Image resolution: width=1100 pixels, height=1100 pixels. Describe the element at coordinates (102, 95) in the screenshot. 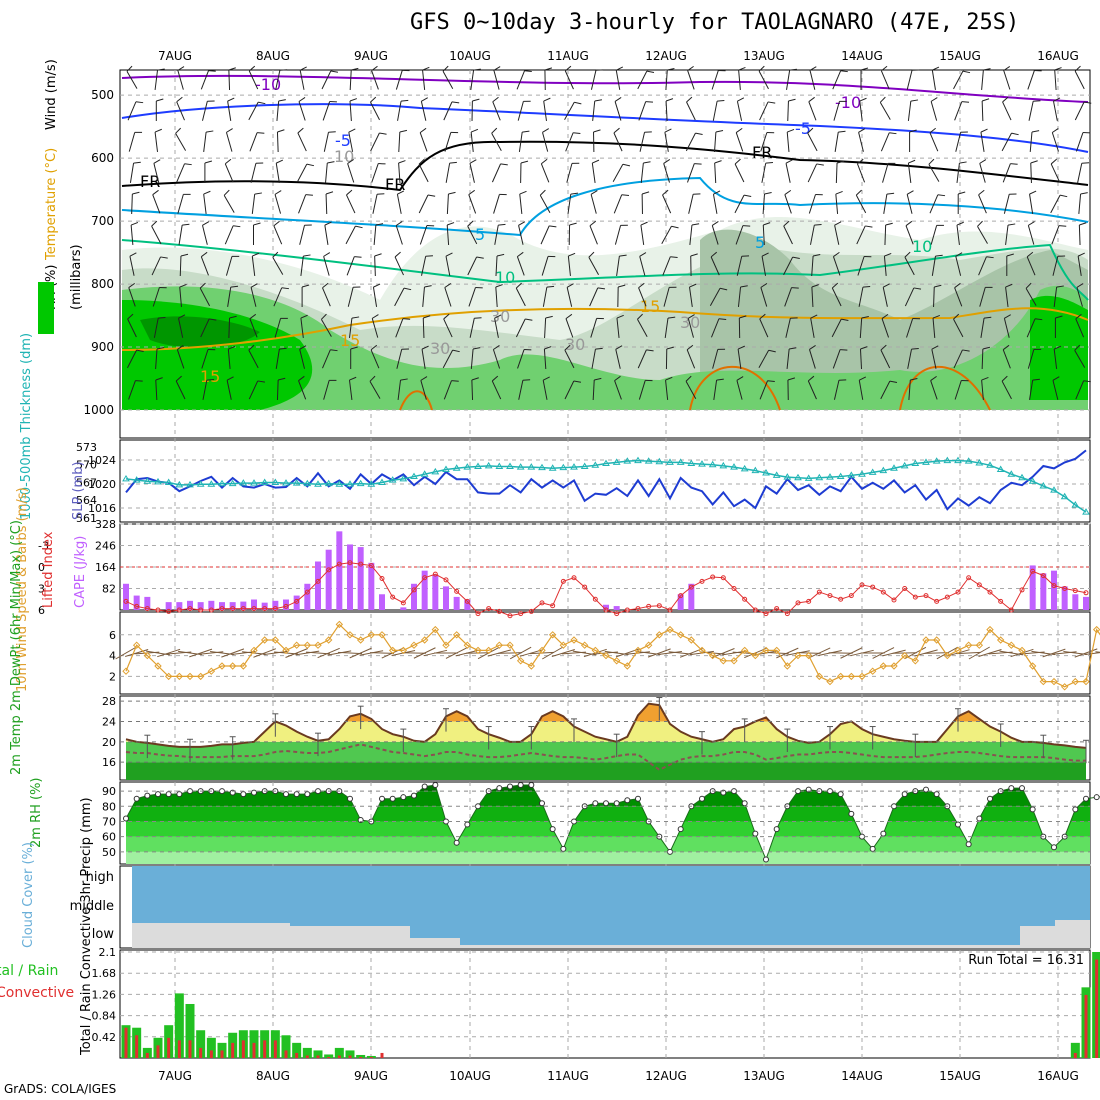

I see `pressure-tick-label: 500` at that location.